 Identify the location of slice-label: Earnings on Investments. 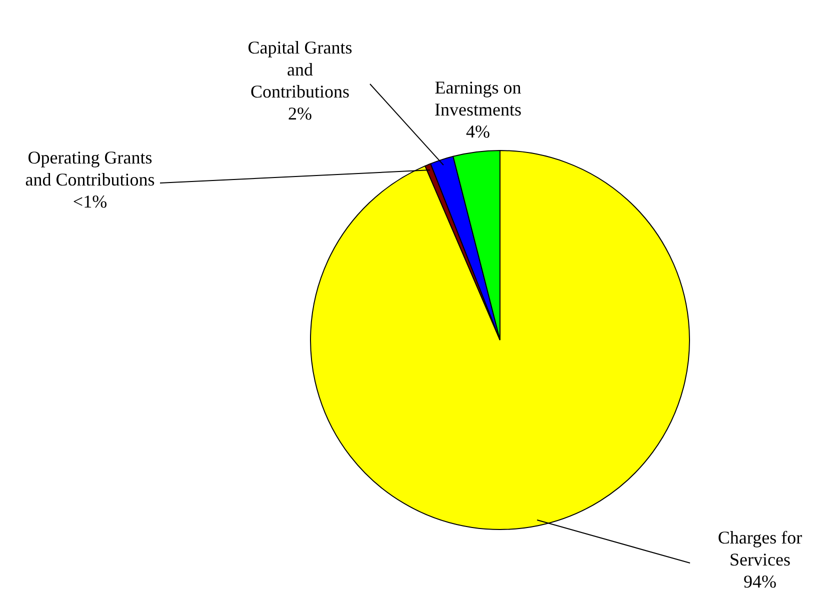
(478, 99).